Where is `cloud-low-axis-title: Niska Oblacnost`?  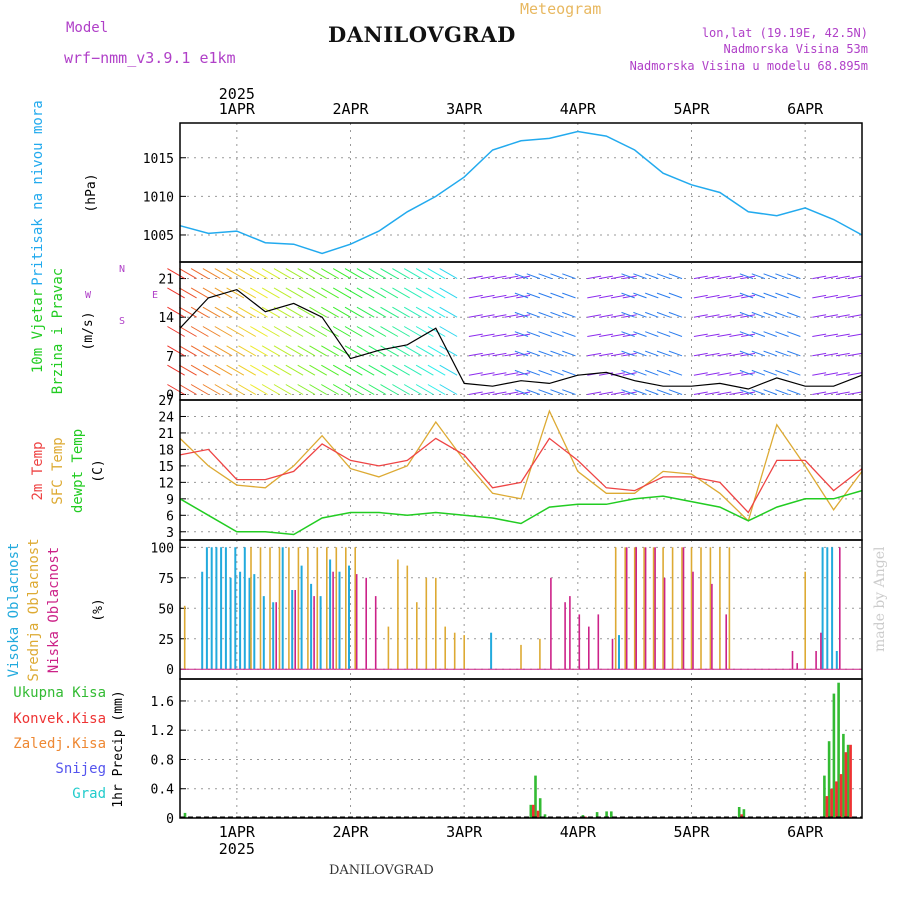
cloud-low-axis-title: Niska Oblacnost is located at coordinates (54, 610).